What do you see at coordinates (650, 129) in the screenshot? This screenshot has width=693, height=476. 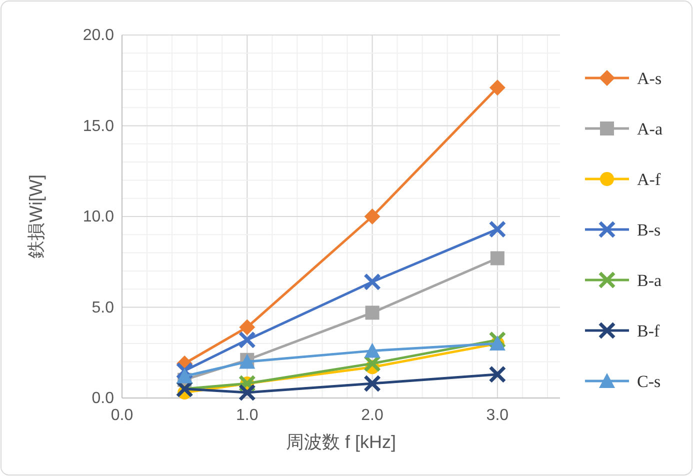 I see `legend-label: A-a` at bounding box center [650, 129].